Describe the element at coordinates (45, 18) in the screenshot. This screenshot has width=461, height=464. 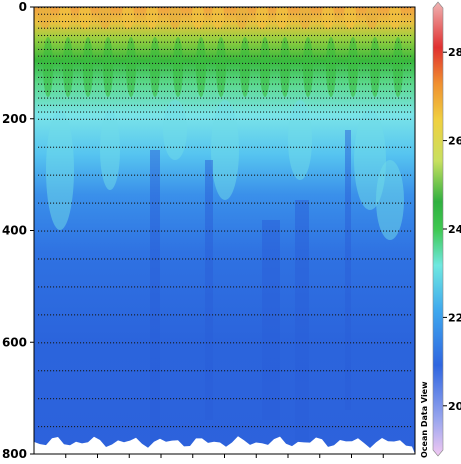
I see `warm-cell` at that location.